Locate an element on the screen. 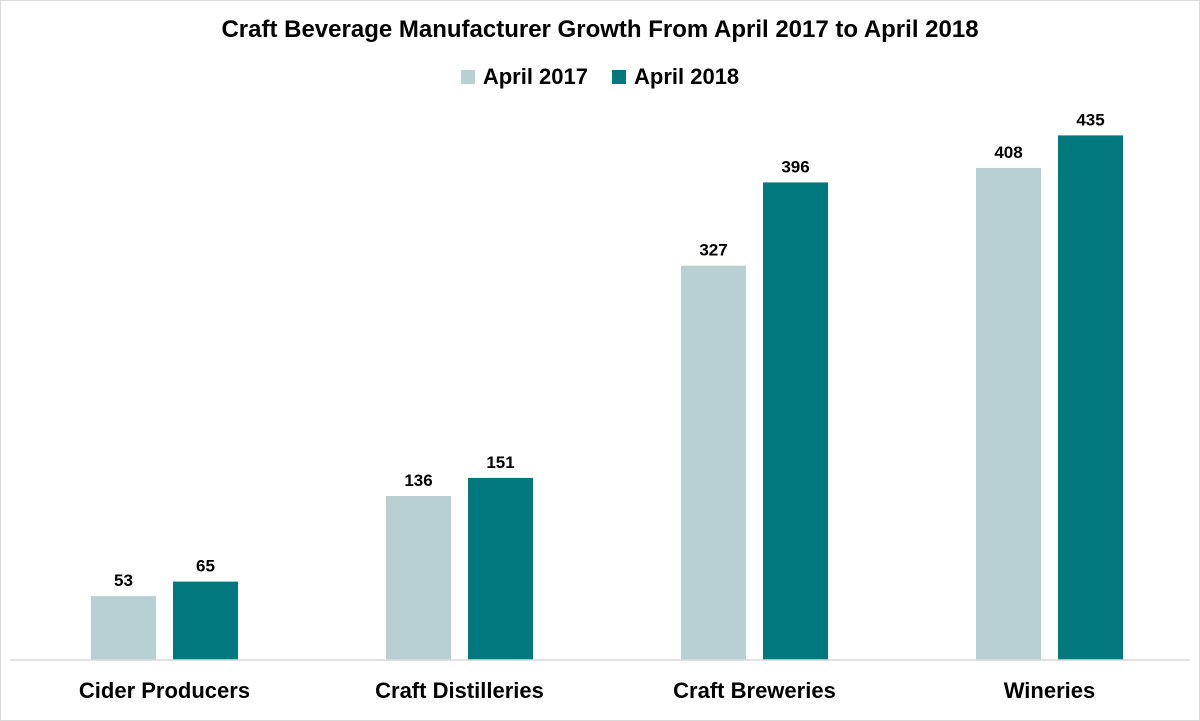 The height and width of the screenshot is (721, 1200). legend-swatch-april-2018 is located at coordinates (619, 77).